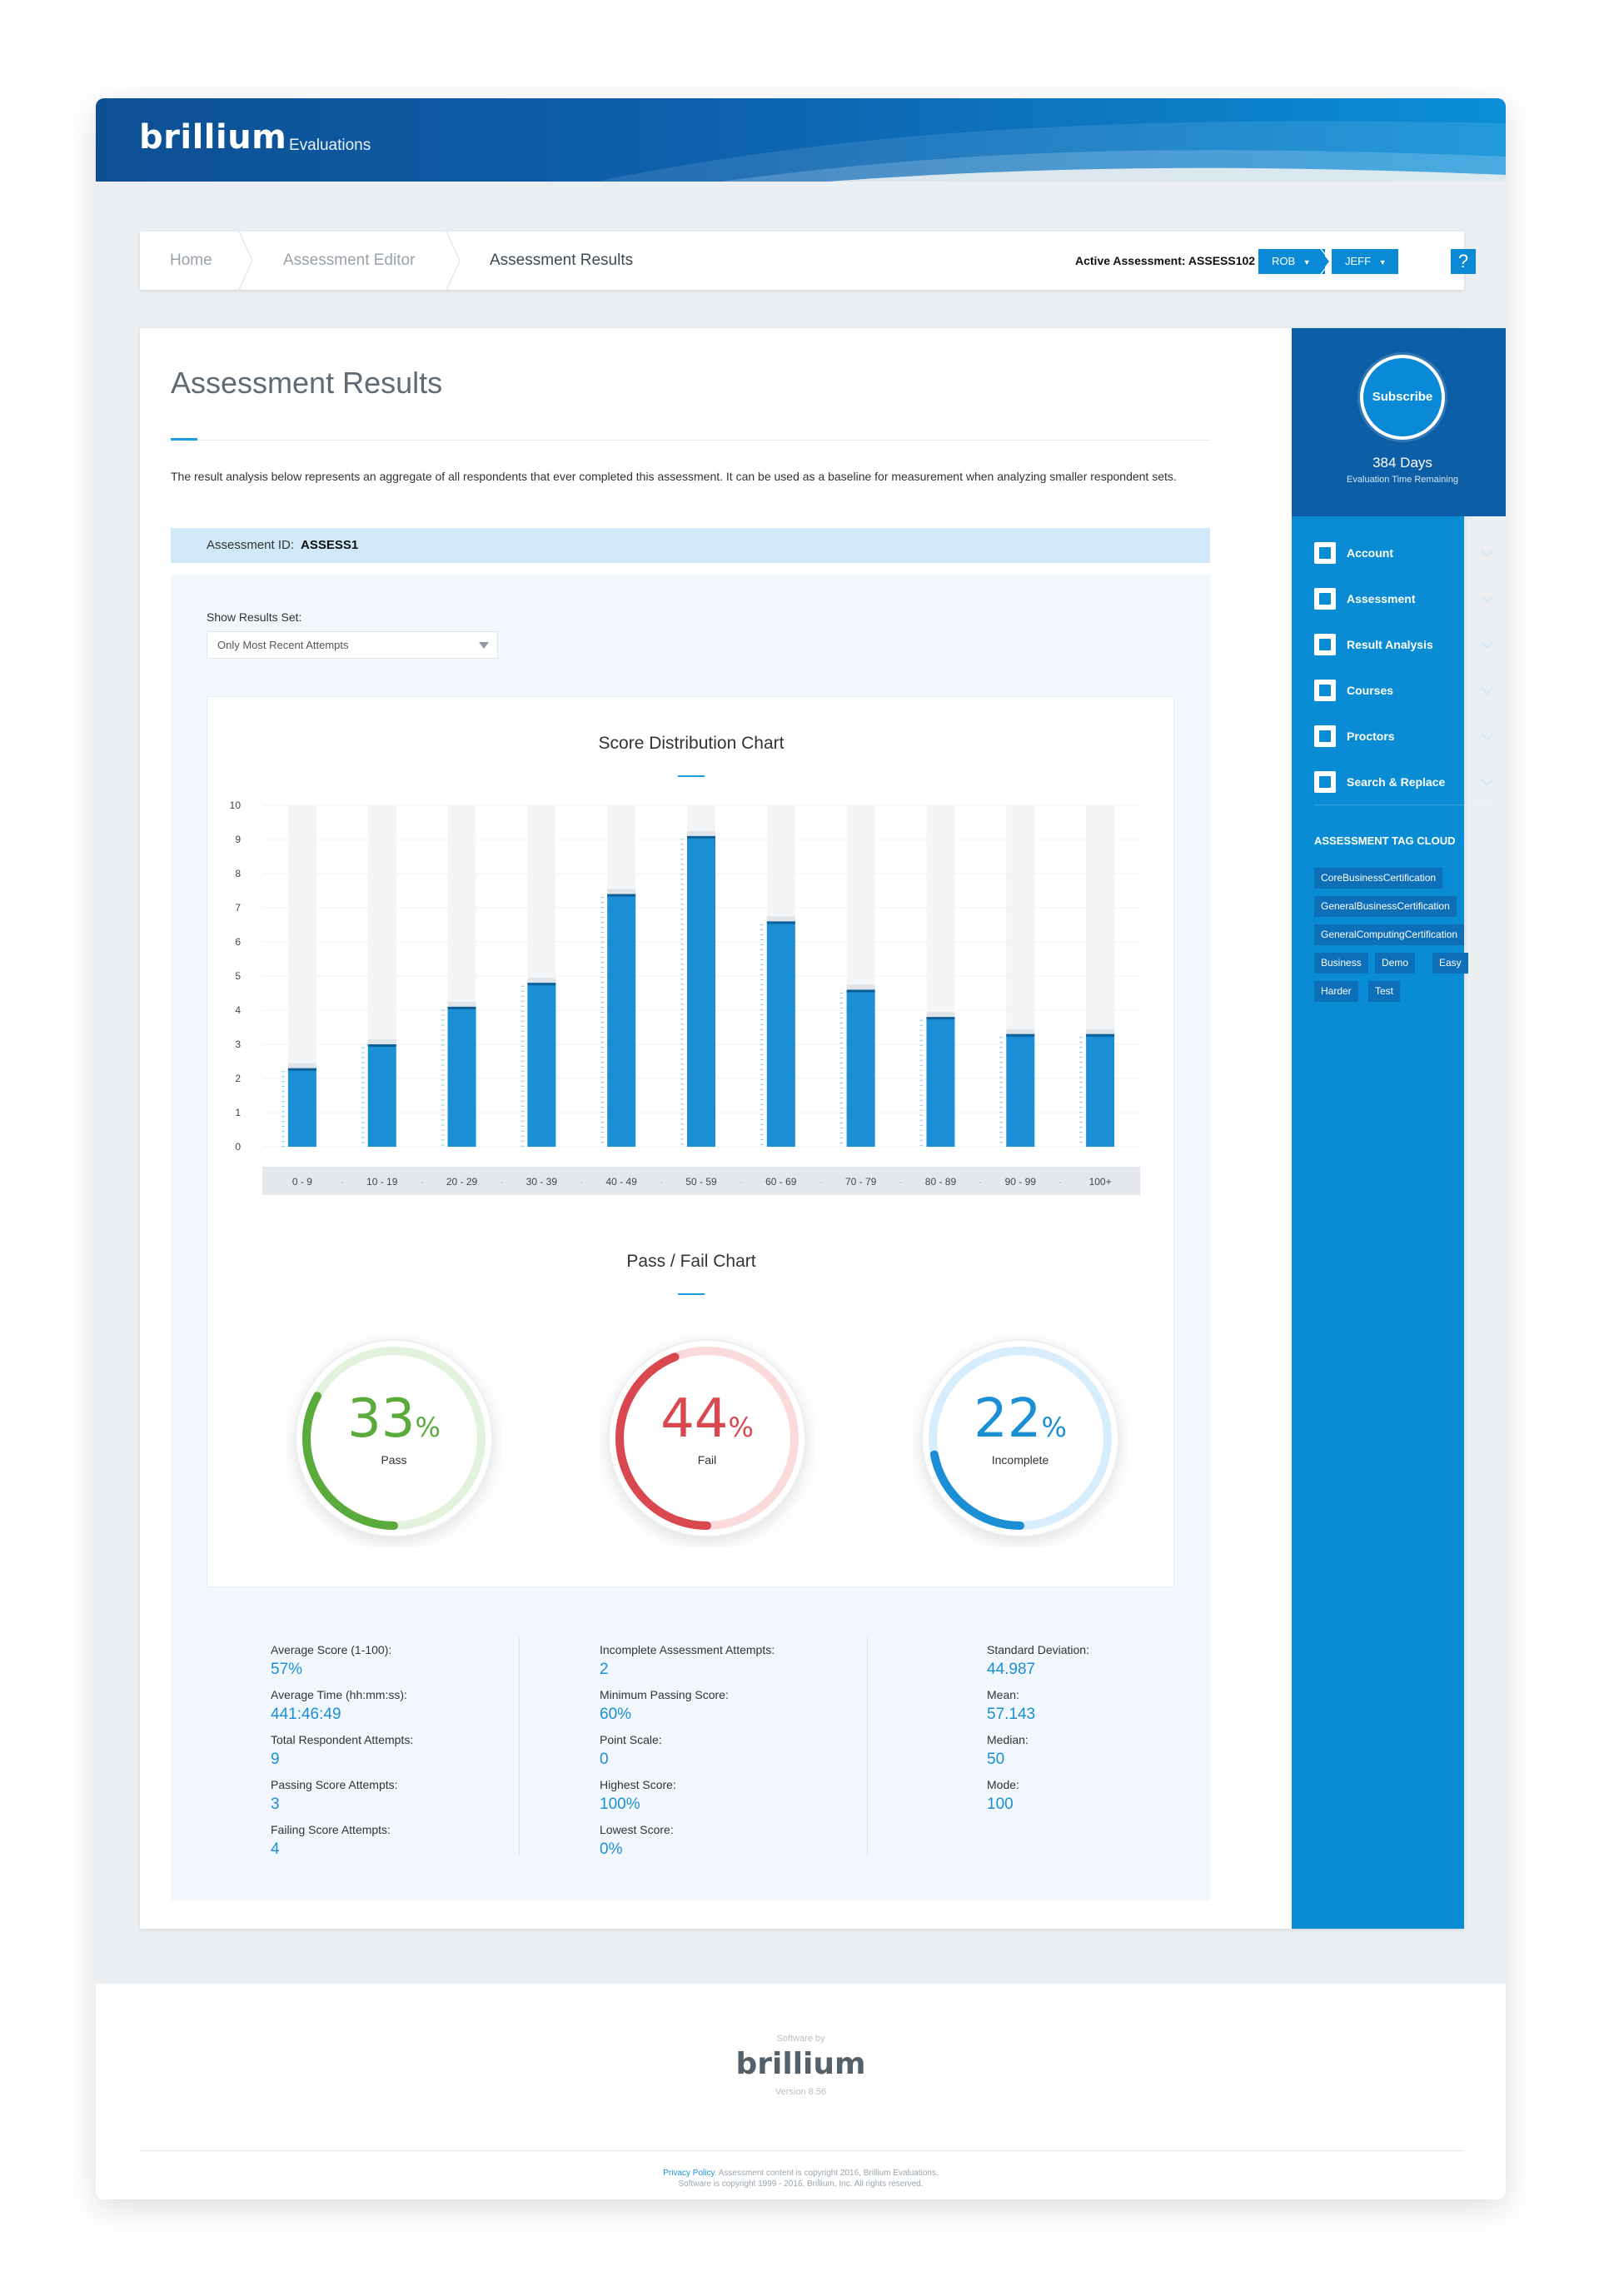  What do you see at coordinates (236, 805) in the screenshot?
I see `y-tick-label: 10` at bounding box center [236, 805].